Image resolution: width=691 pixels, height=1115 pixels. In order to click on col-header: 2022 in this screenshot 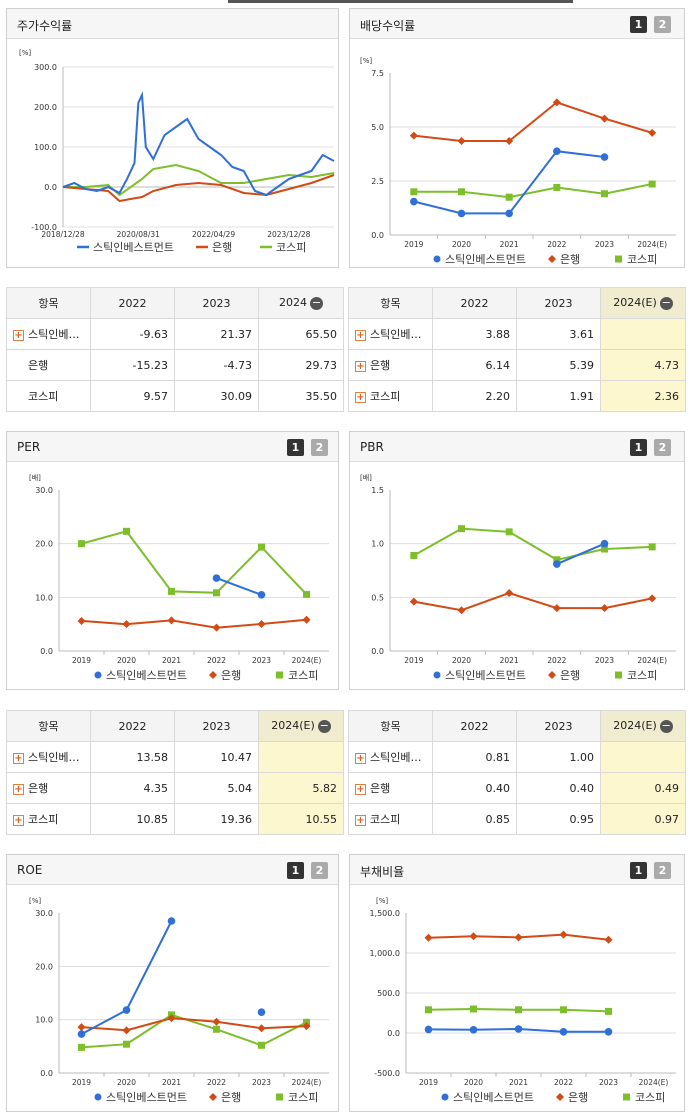, I will do `click(474, 726)`.